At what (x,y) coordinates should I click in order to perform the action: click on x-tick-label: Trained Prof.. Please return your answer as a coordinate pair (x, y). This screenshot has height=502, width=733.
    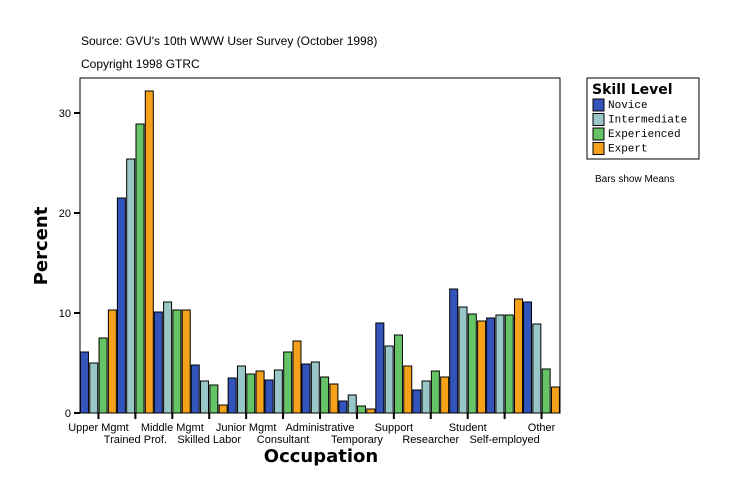
    Looking at the image, I should click on (135, 440).